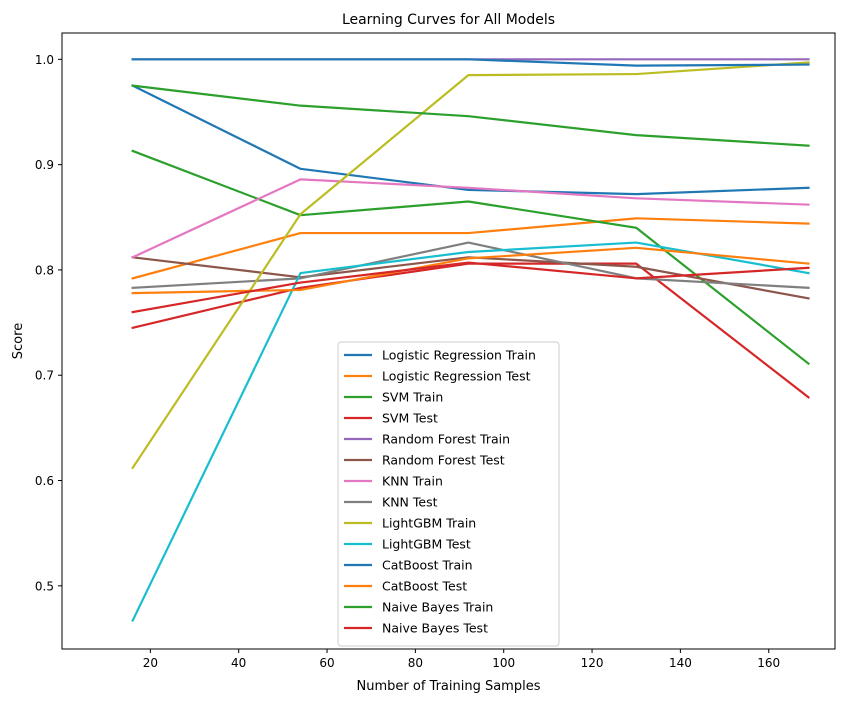 This screenshot has width=846, height=705. Describe the element at coordinates (410, 418) in the screenshot. I see `legend-label-3: SVM Test` at that location.